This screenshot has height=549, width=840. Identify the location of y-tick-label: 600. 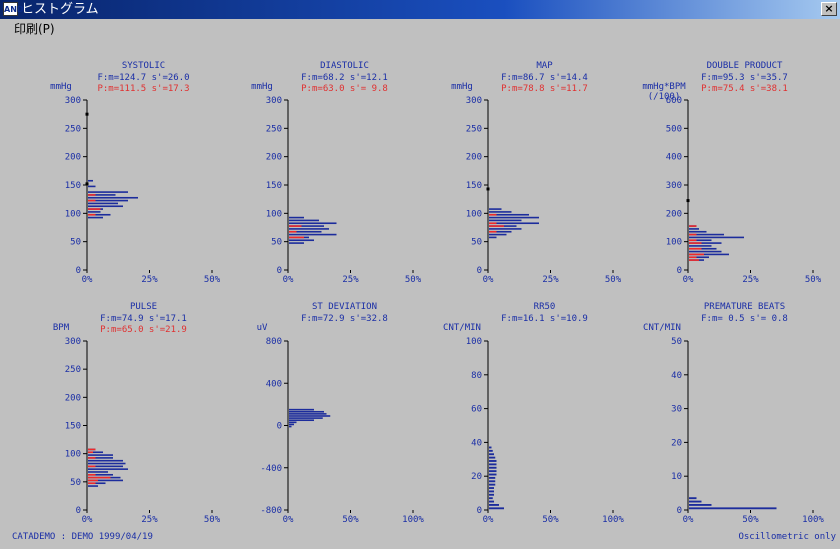
(674, 101).